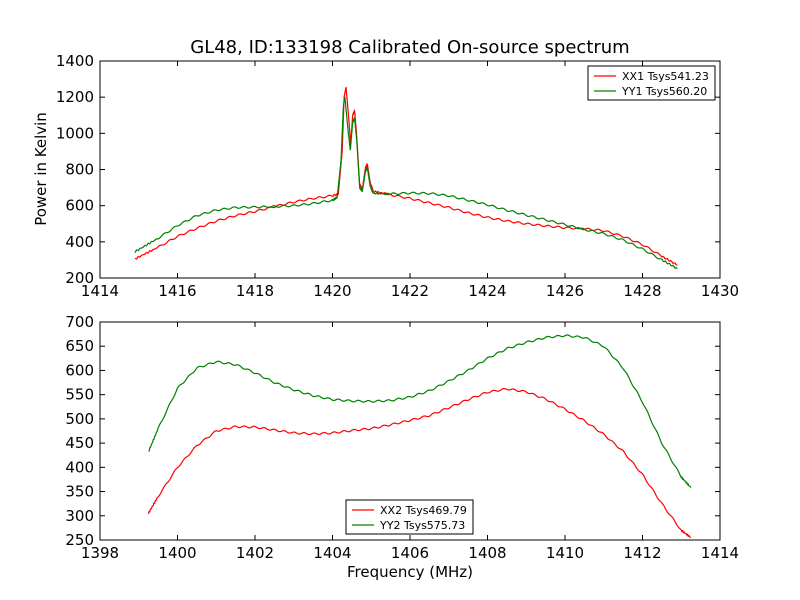  Describe the element at coordinates (487, 291) in the screenshot. I see `x-tick-label: 1424` at that location.